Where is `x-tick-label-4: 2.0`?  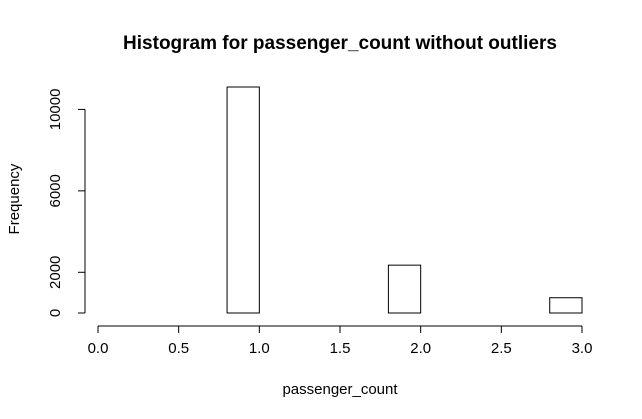
x-tick-label-4: 2.0 is located at coordinates (420, 348).